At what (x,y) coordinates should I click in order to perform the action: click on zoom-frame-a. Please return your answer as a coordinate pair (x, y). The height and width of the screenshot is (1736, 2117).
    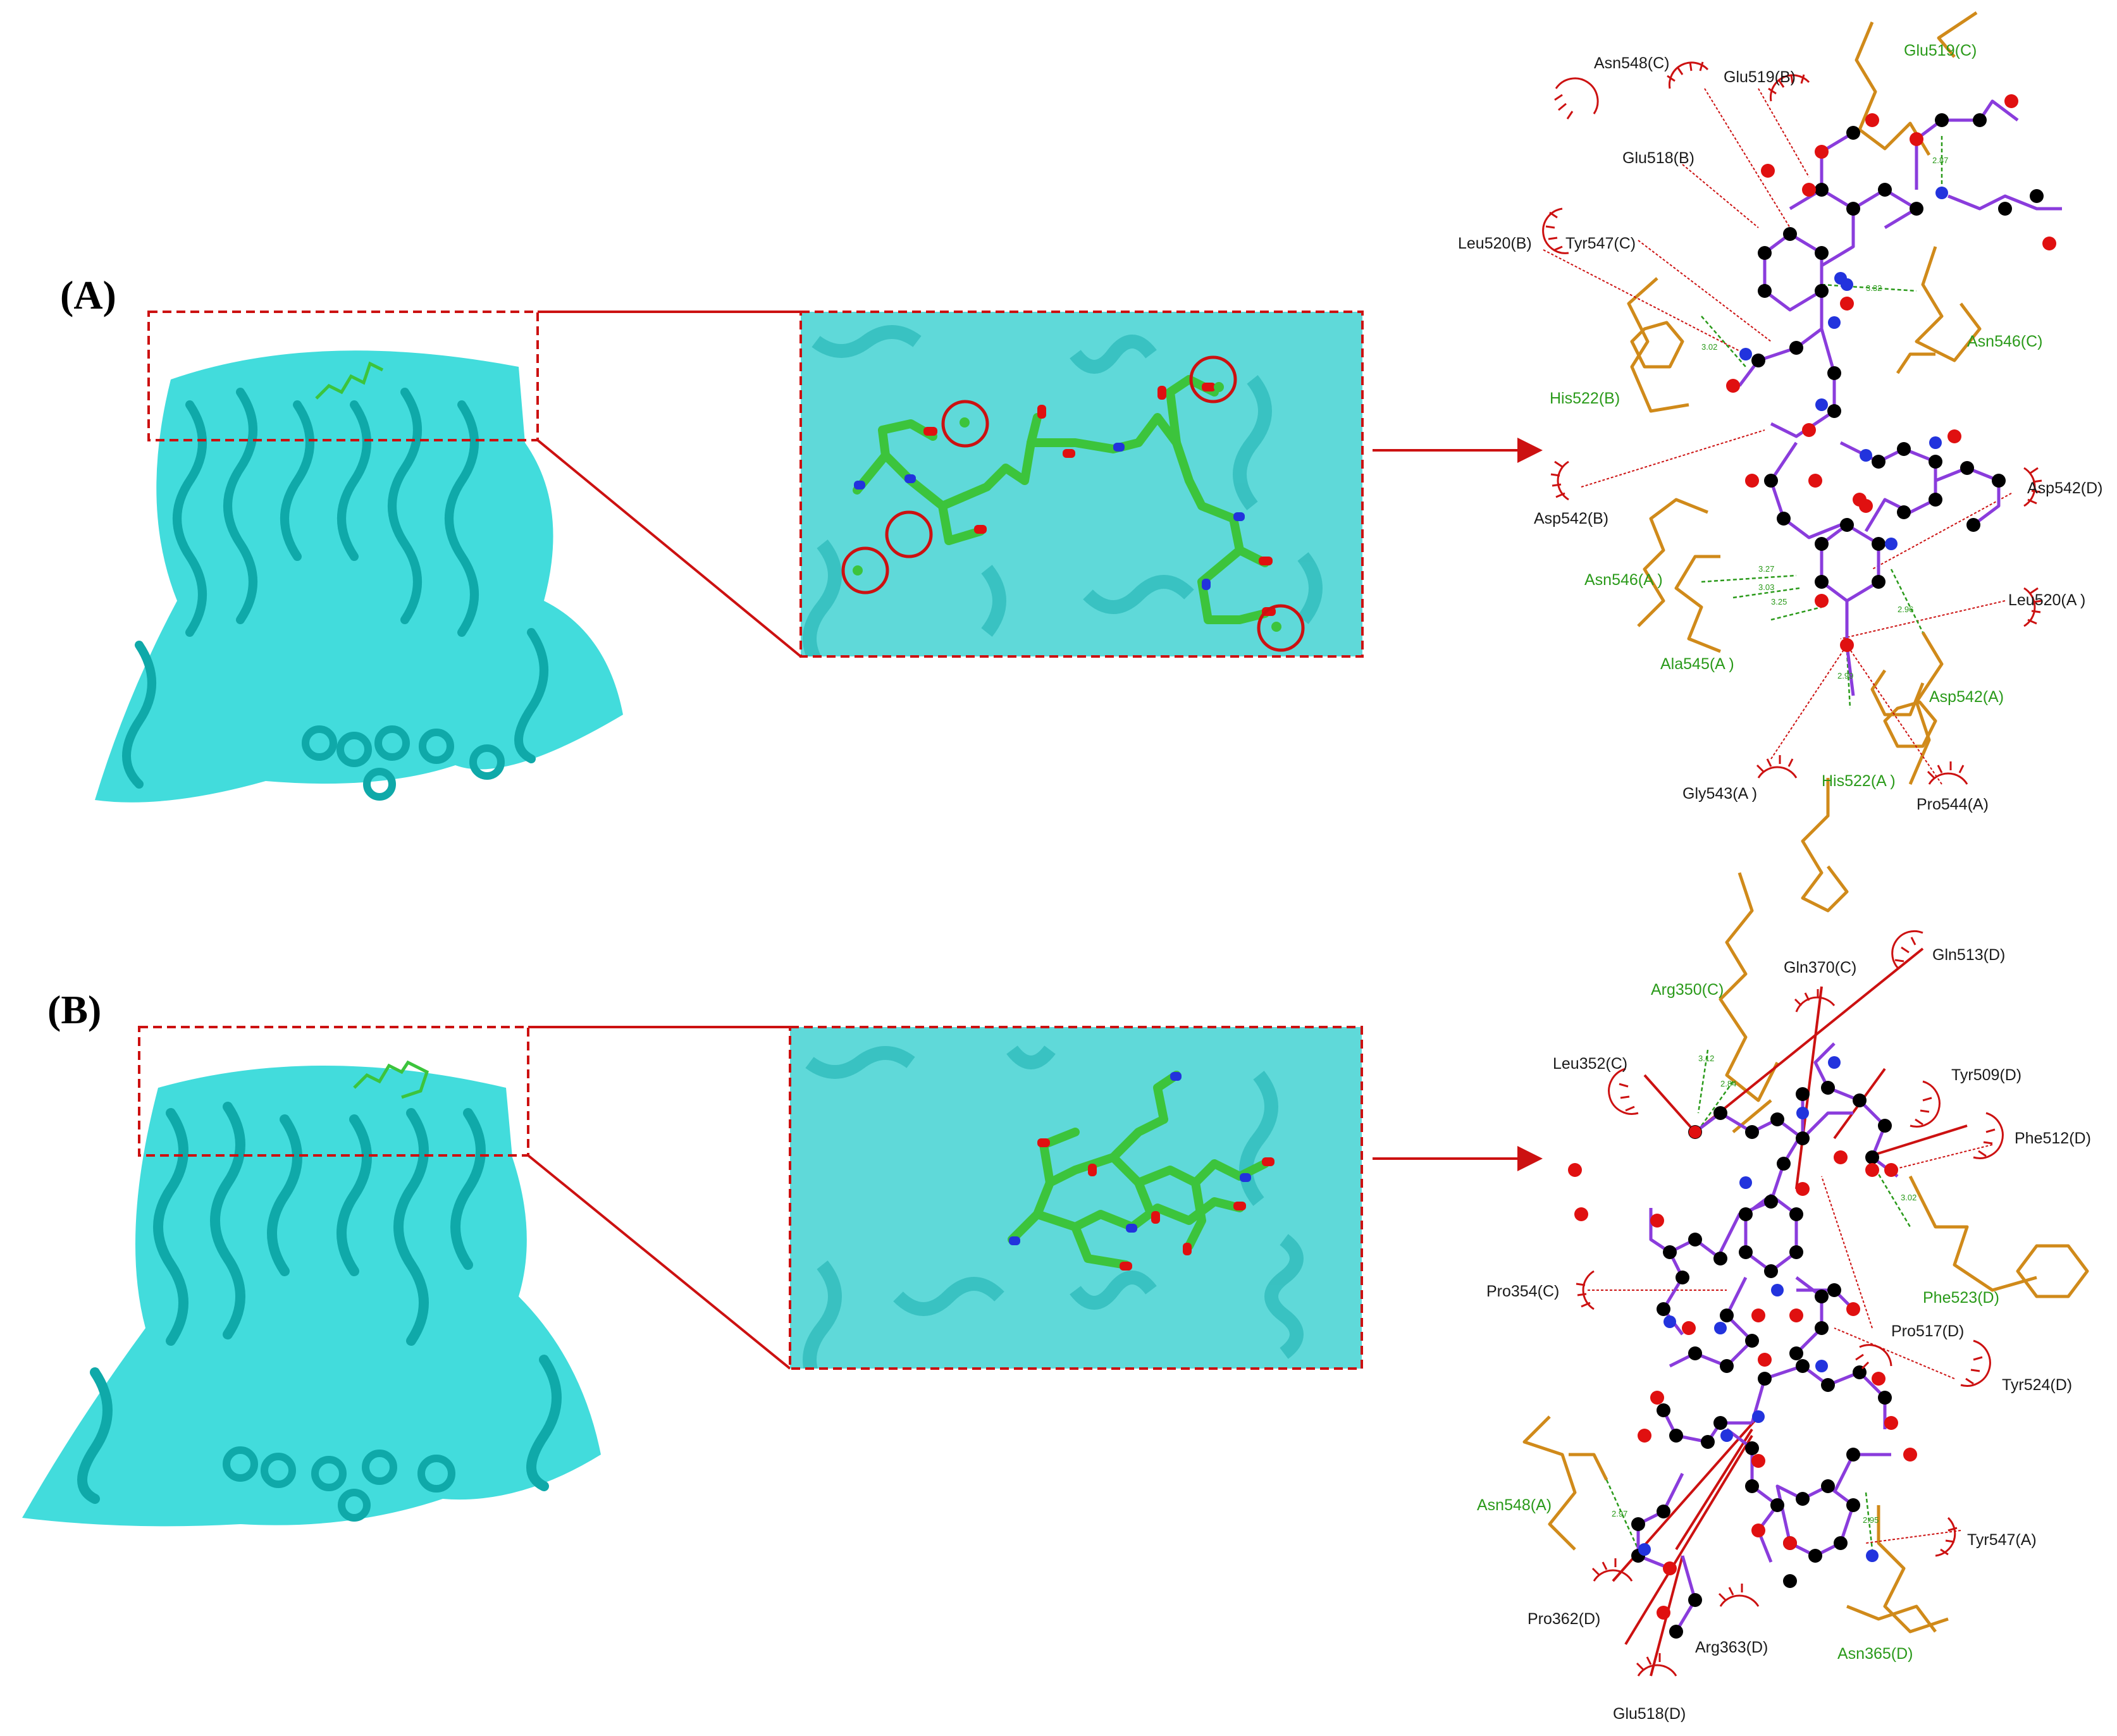
    Looking at the image, I should click on (1081, 484).